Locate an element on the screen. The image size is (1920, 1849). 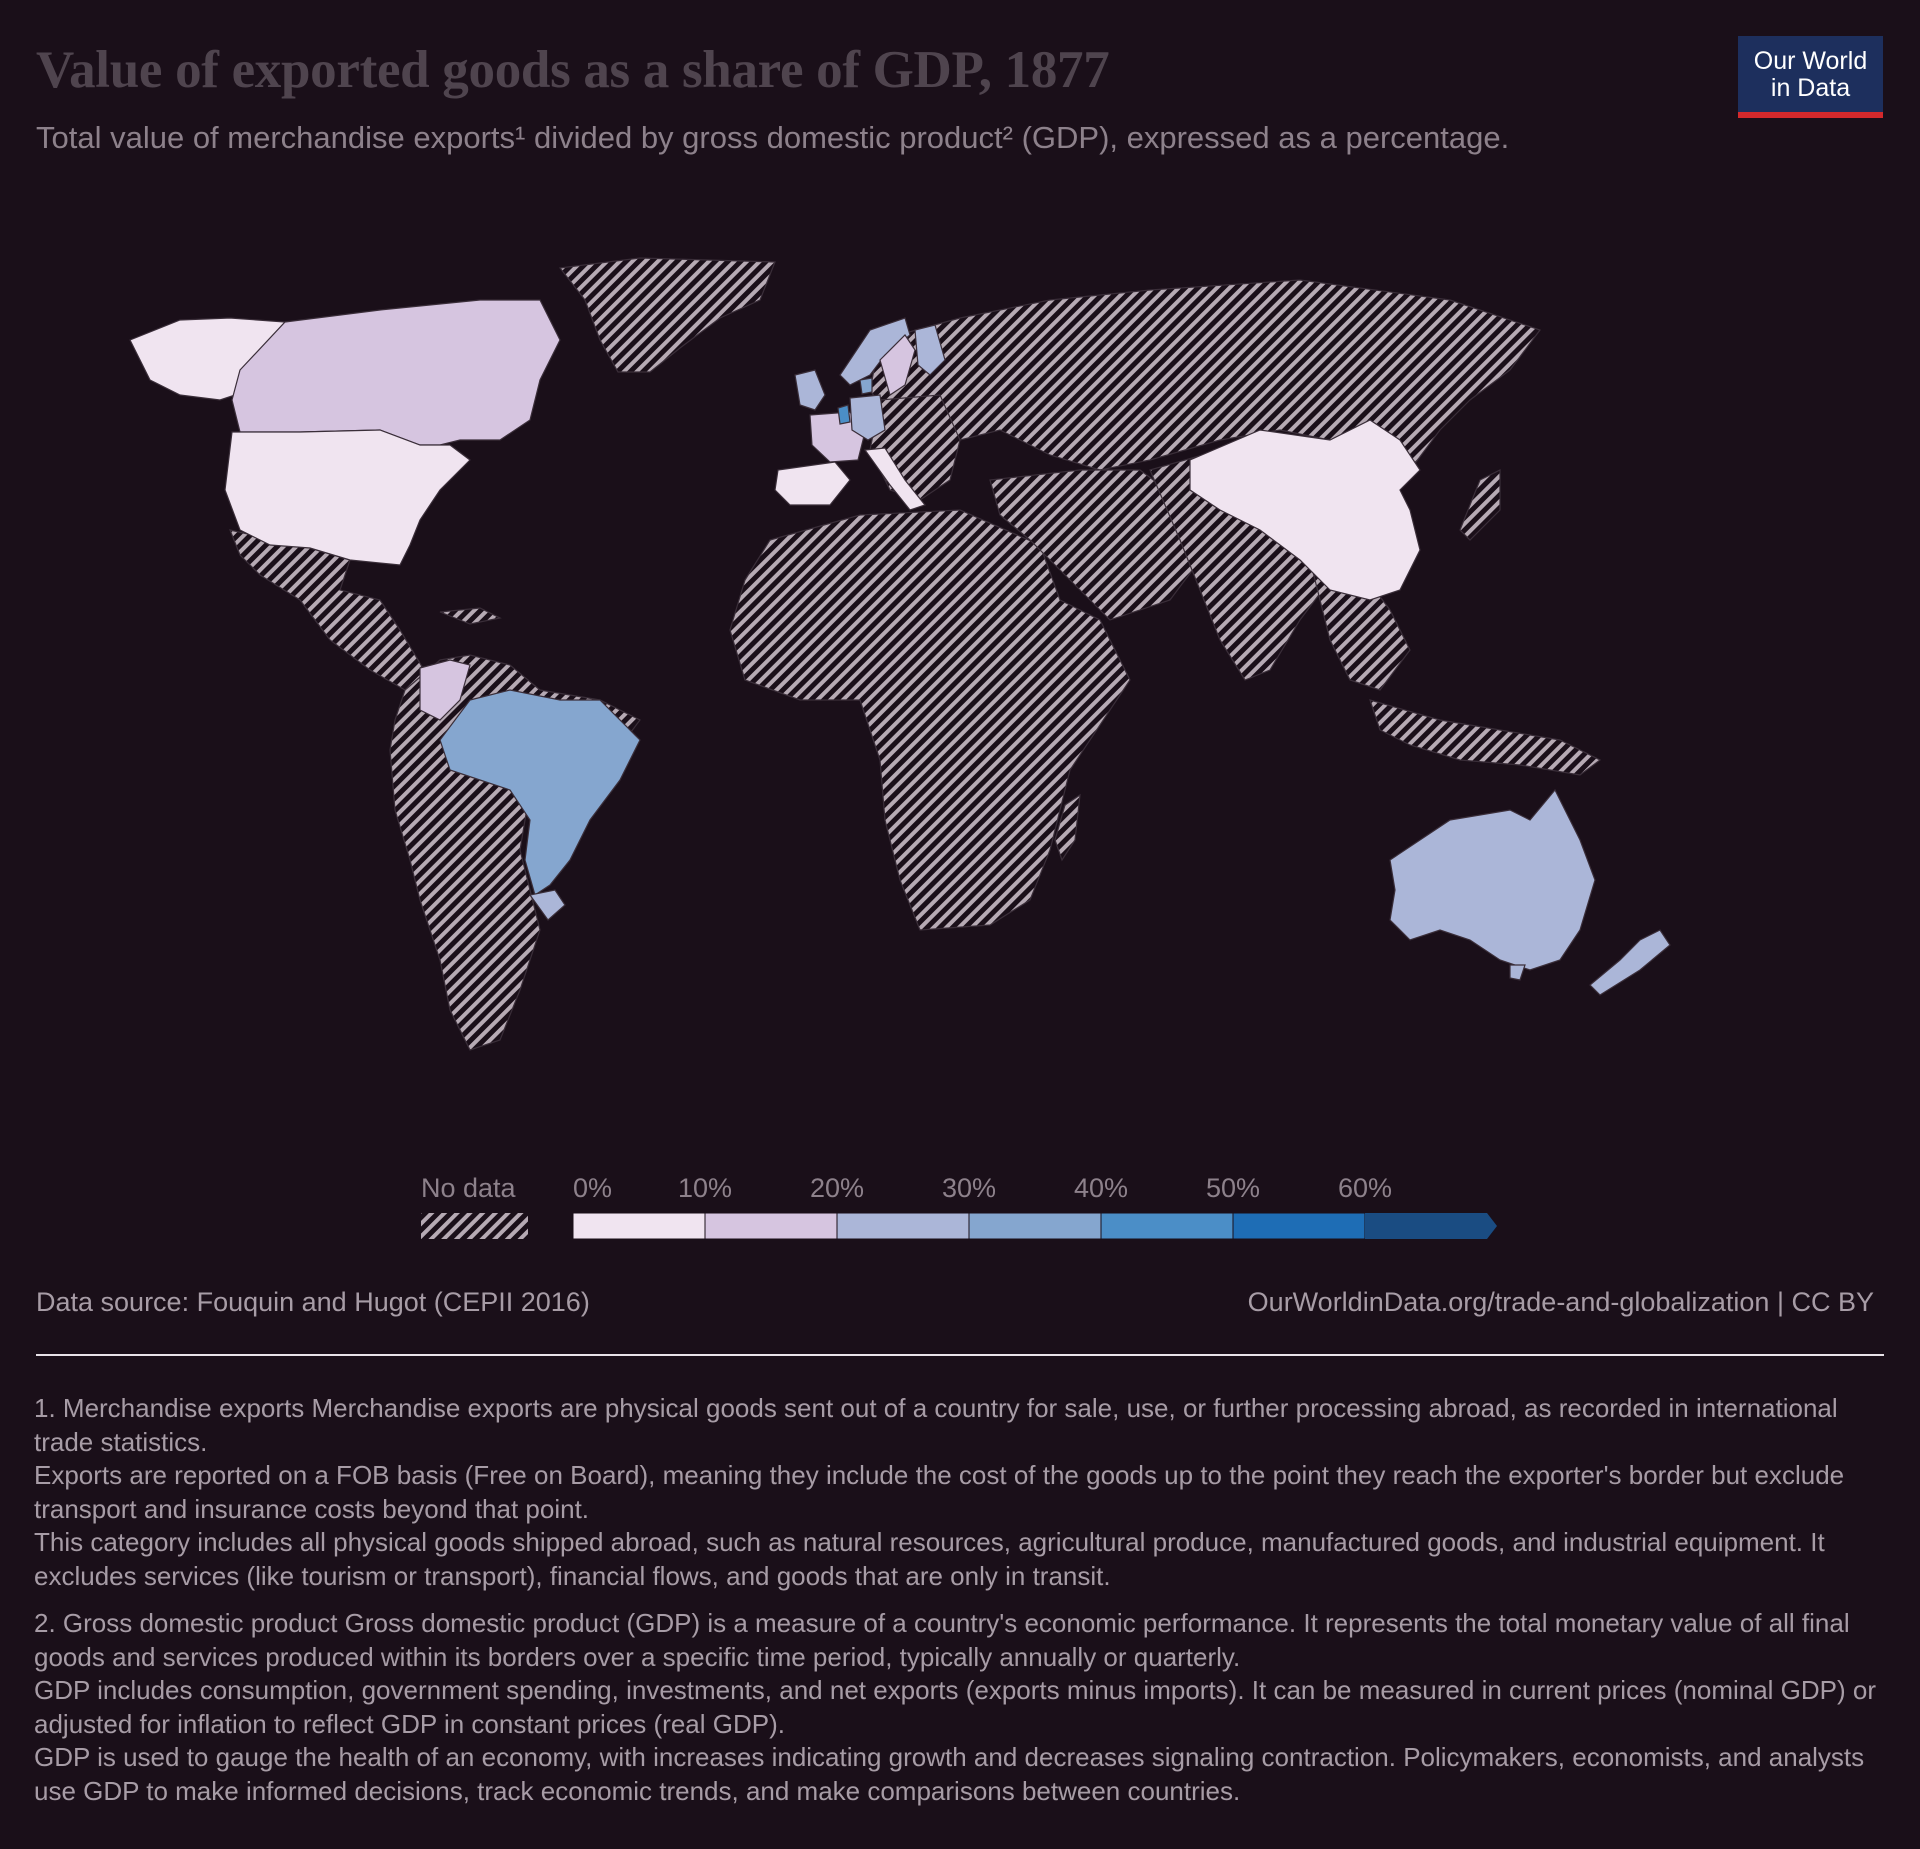
legend-no-data-label: No data is located at coordinates (469, 1188).